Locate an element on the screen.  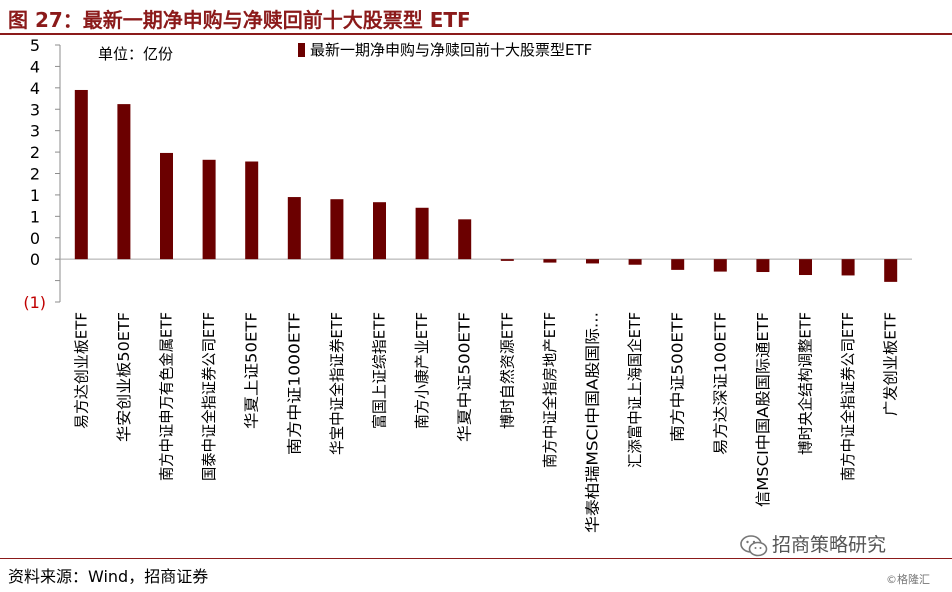
x-tick-label: 博时自然资源ETF is located at coordinates (507, 370).